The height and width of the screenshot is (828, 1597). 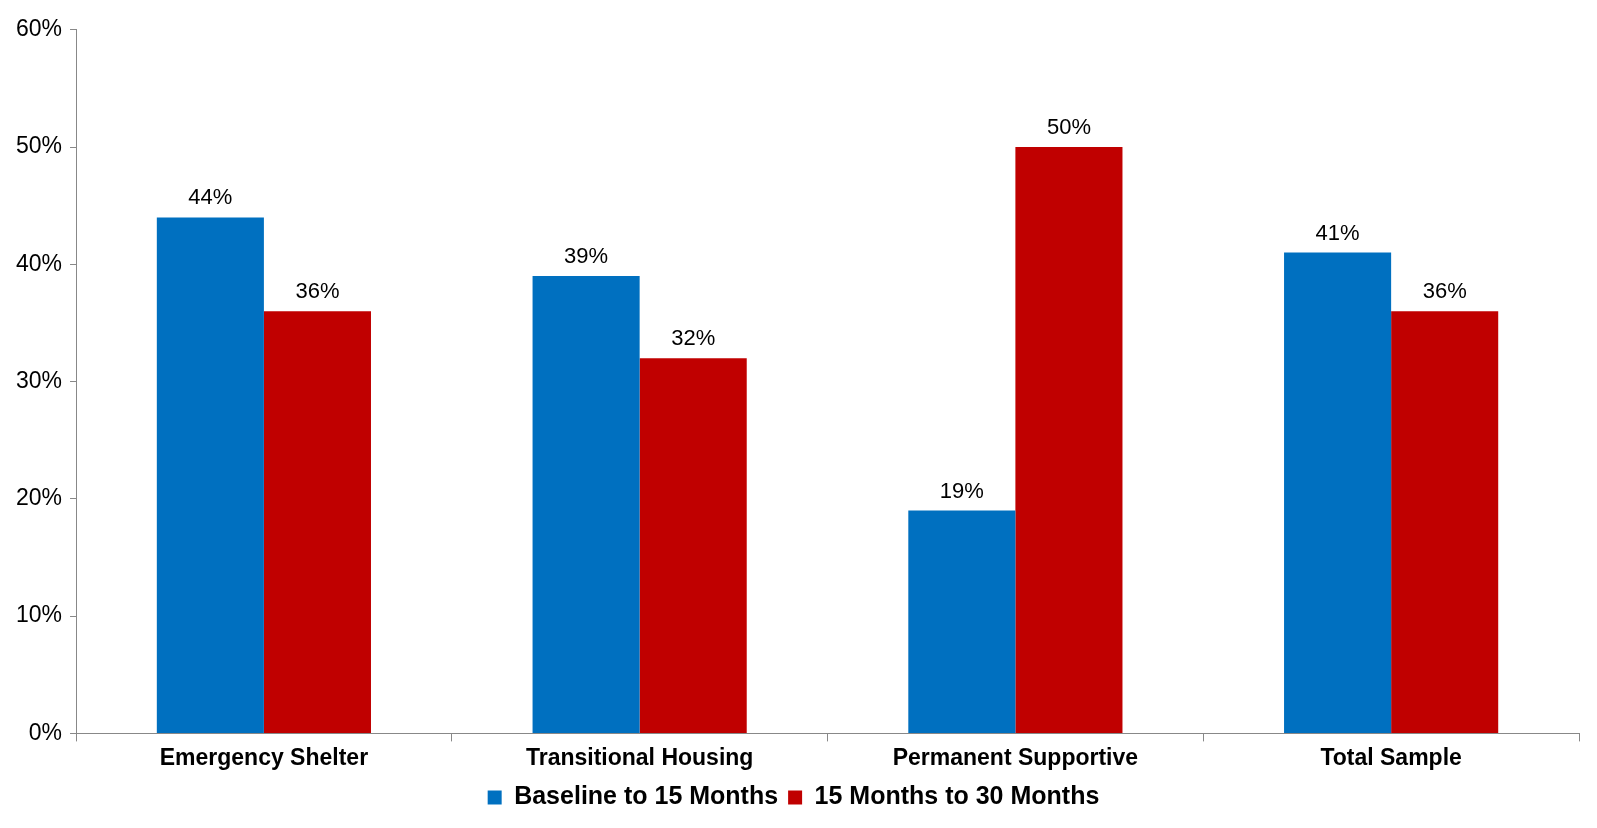 What do you see at coordinates (39, 614) in the screenshot?
I see `y-tick-label: 10%` at bounding box center [39, 614].